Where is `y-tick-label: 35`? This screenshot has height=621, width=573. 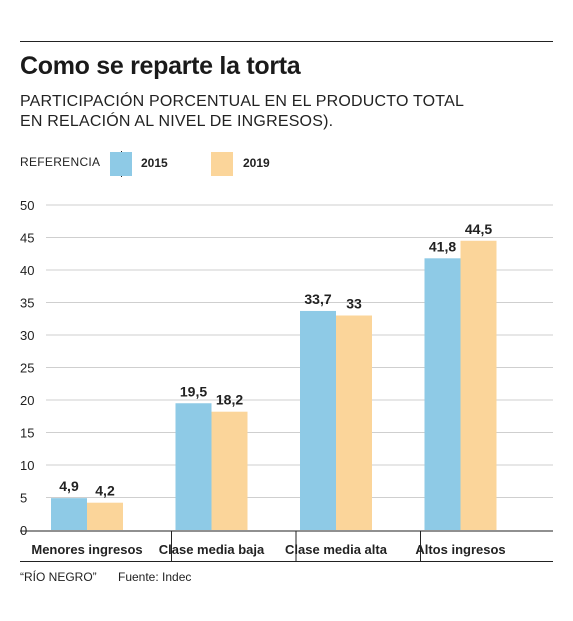
y-tick-label: 35 is located at coordinates (27, 303).